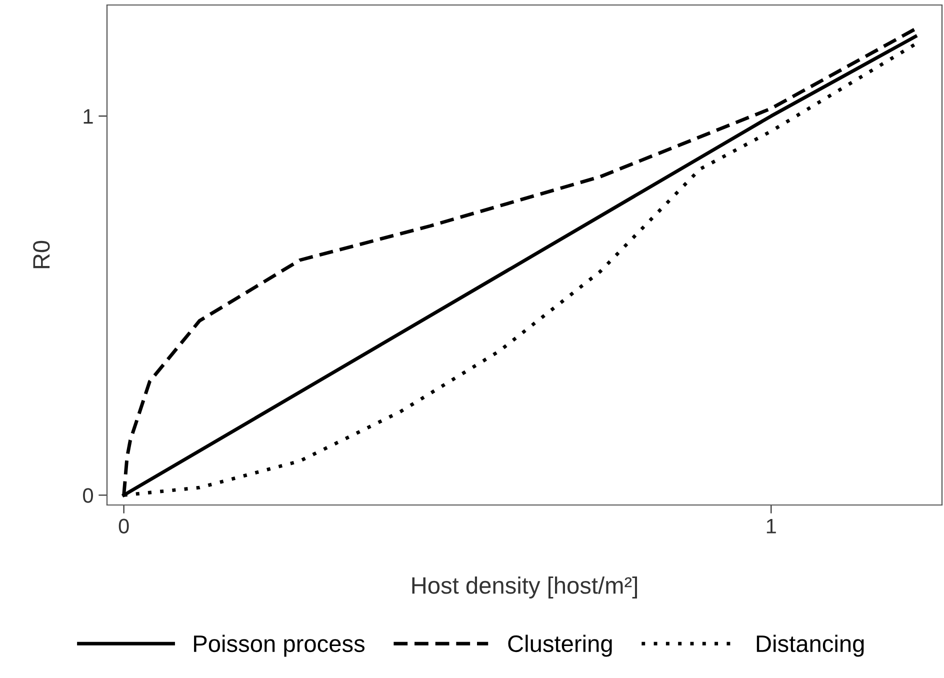 The height and width of the screenshot is (678, 944). What do you see at coordinates (560, 645) in the screenshot?
I see `legend-label: Clustering` at bounding box center [560, 645].